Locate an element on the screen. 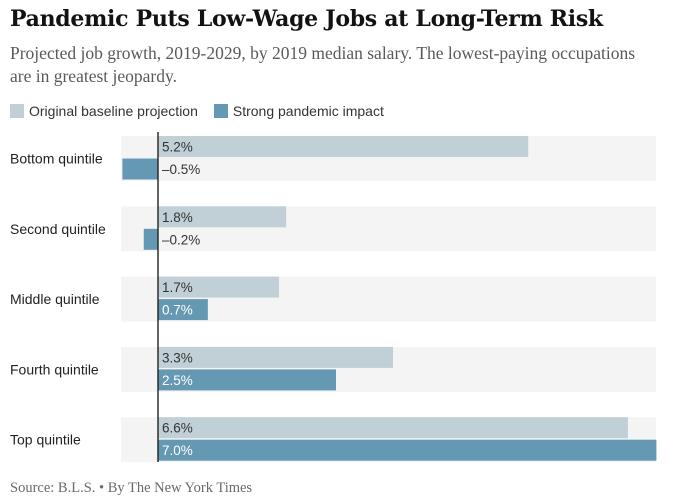  legend-swatch-baseline is located at coordinates (17, 111).